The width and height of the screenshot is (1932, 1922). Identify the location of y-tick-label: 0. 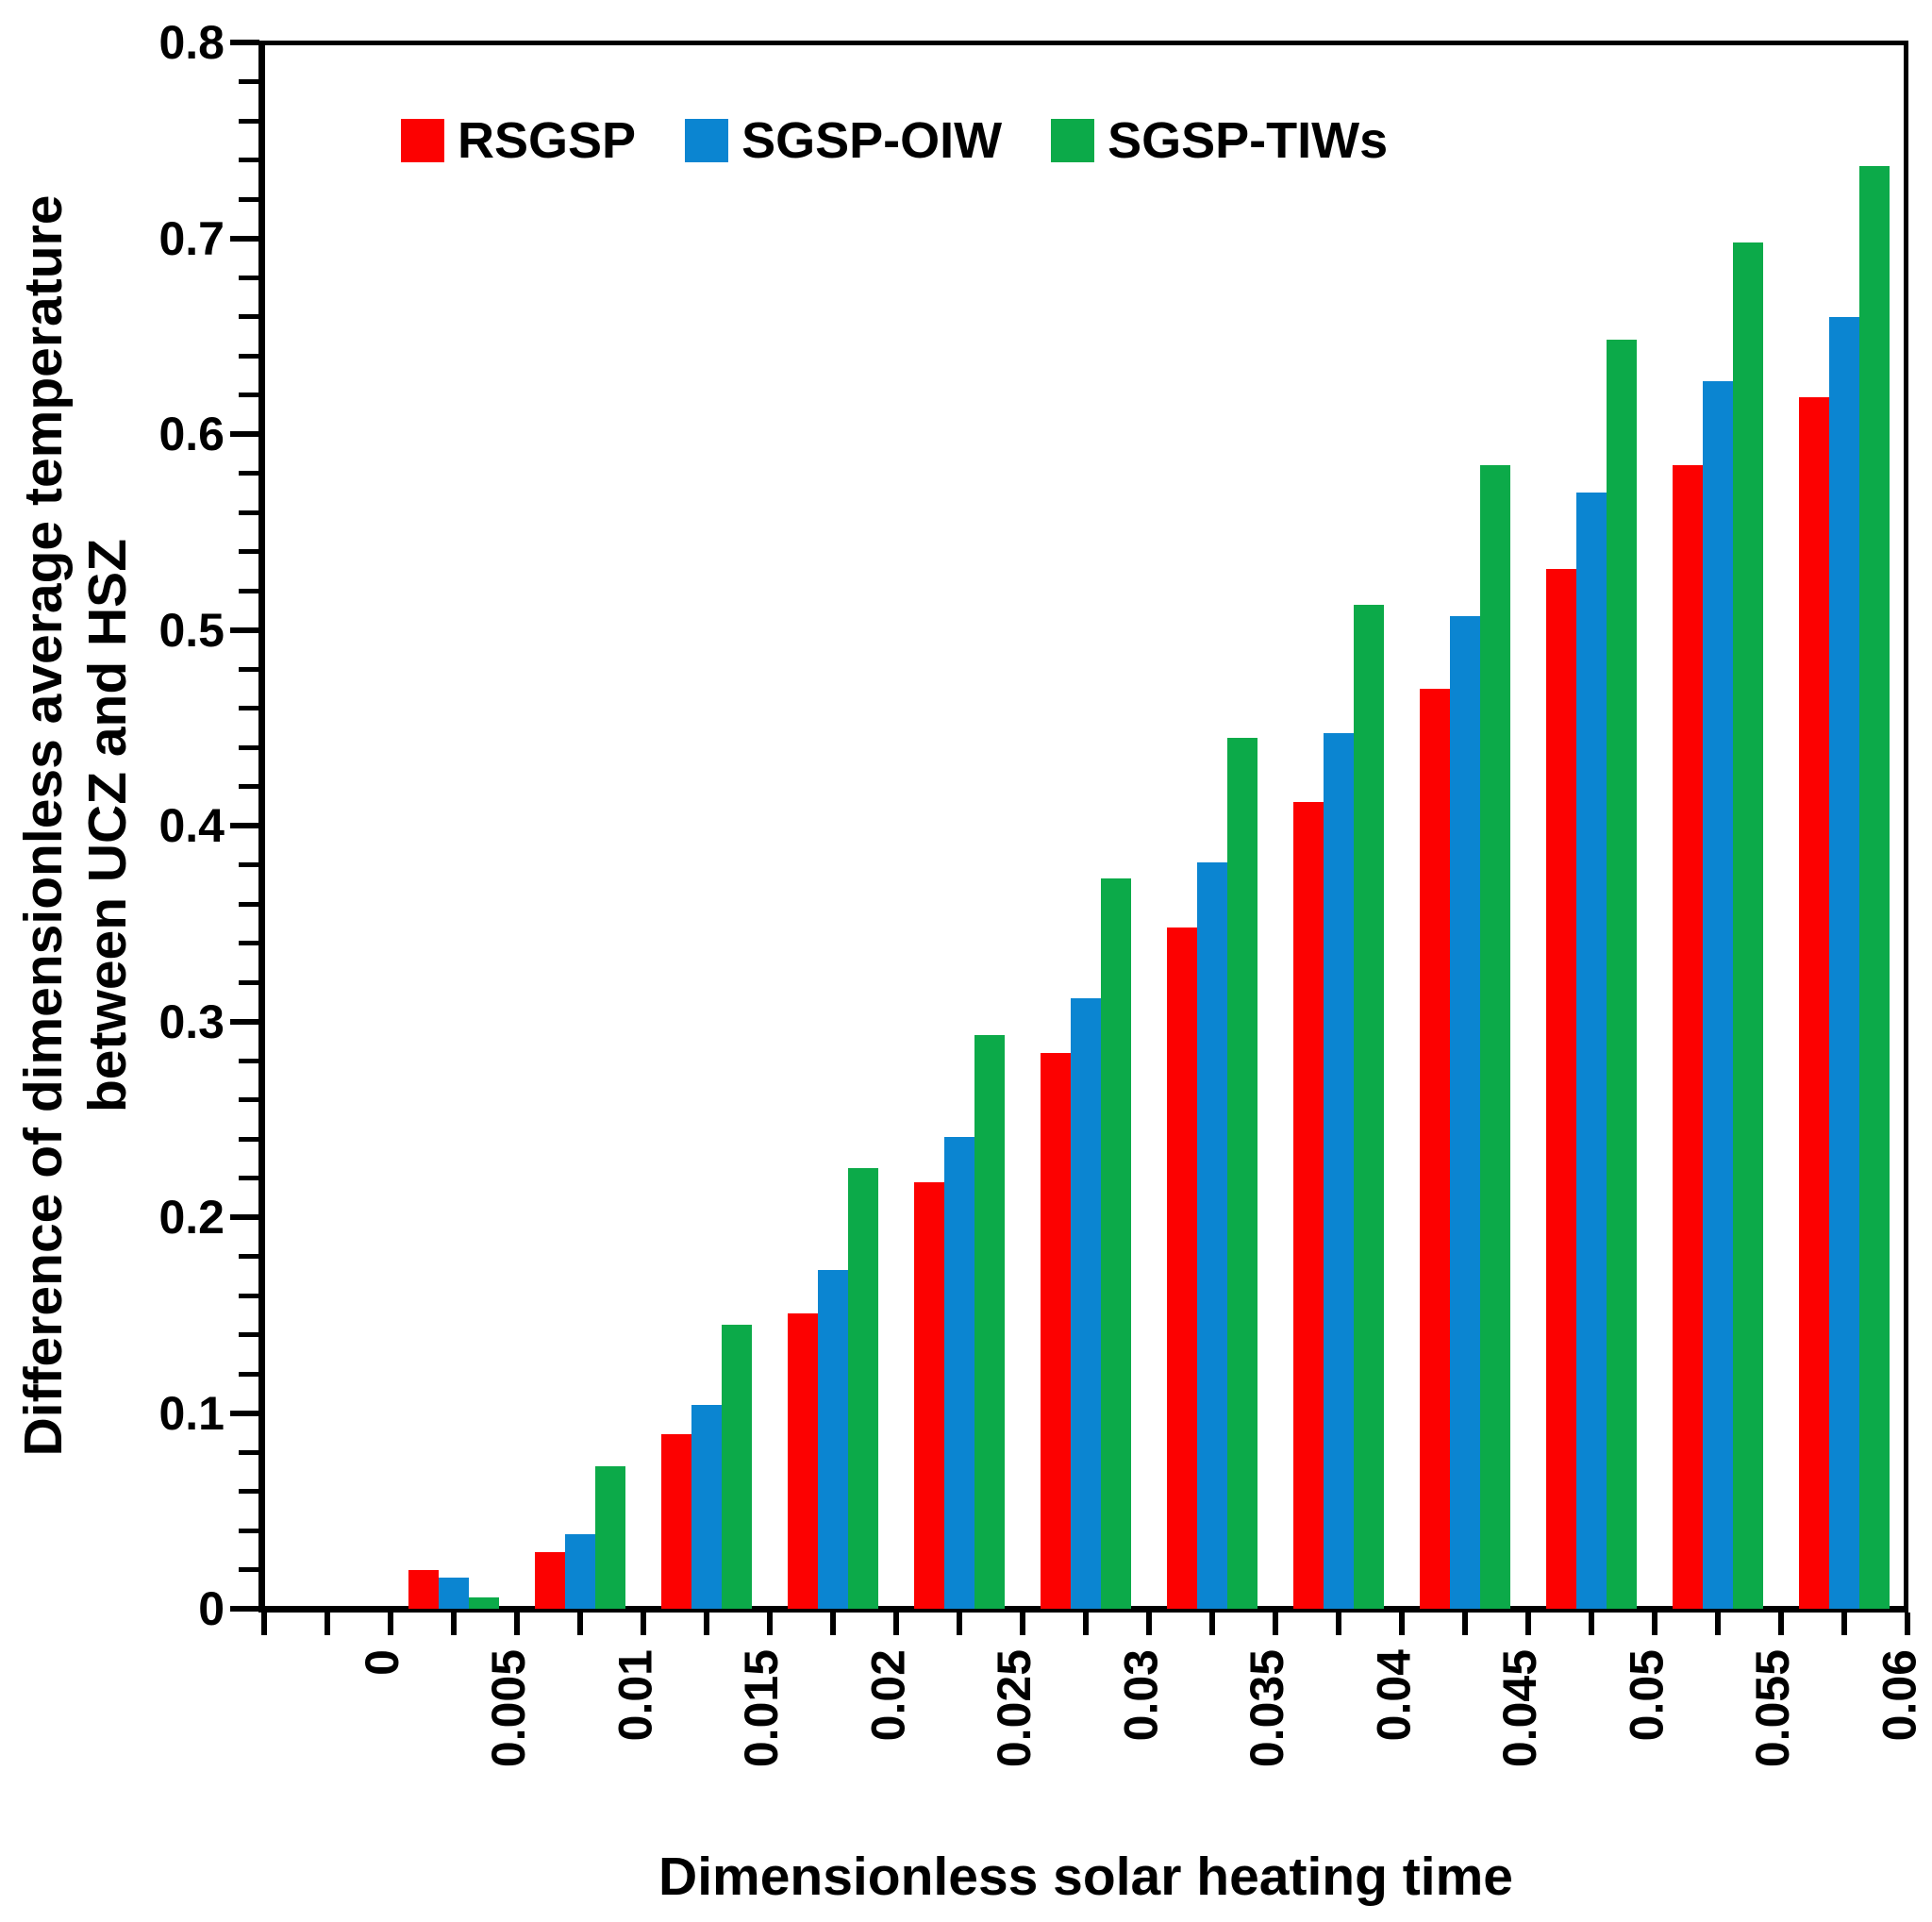
(212, 1608).